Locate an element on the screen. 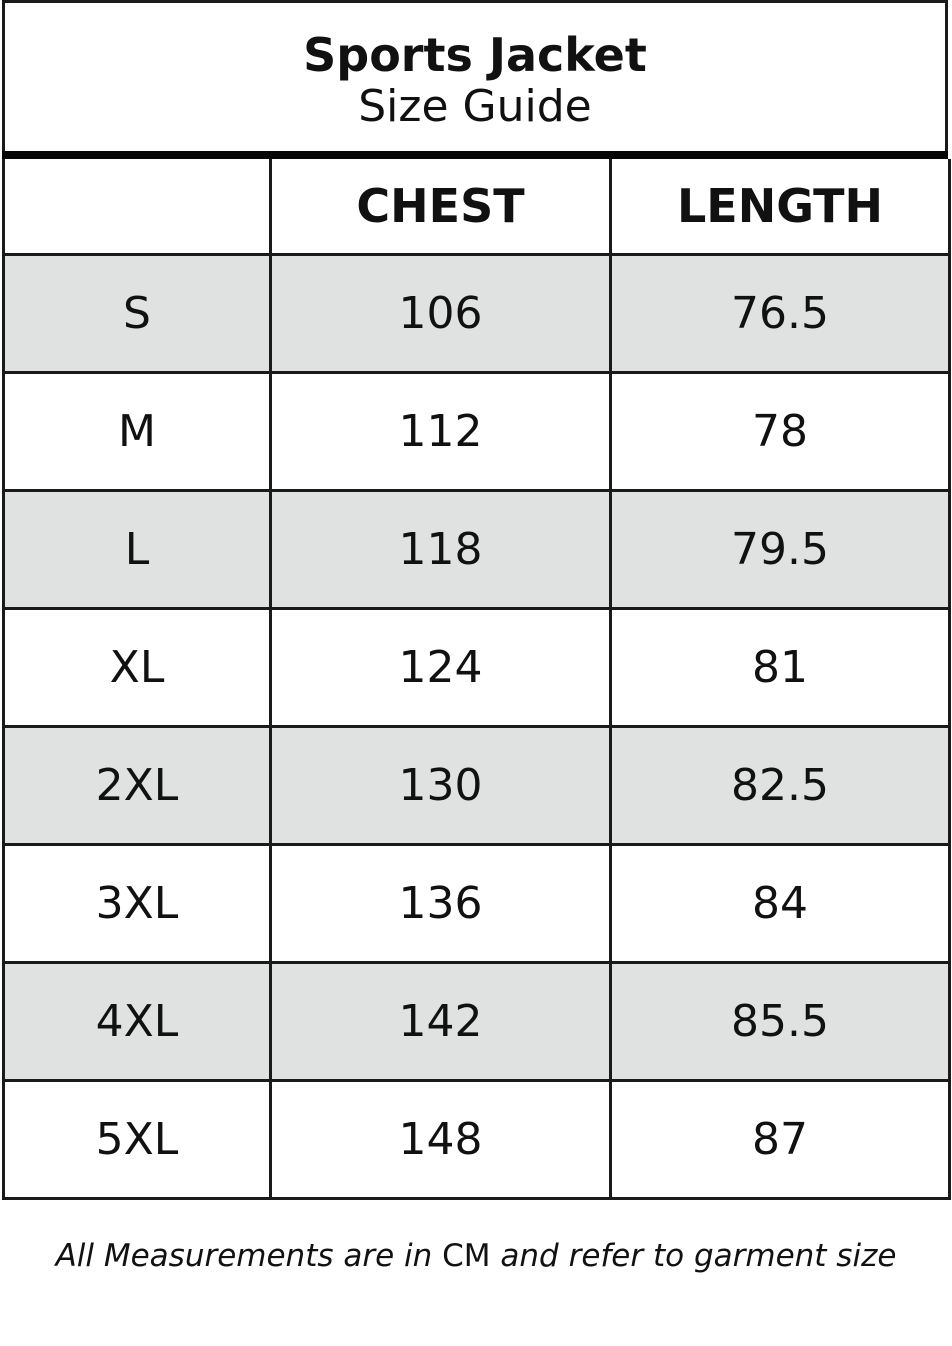 This screenshot has height=1346, width=952. header-length: LENGTH is located at coordinates (780, 207).